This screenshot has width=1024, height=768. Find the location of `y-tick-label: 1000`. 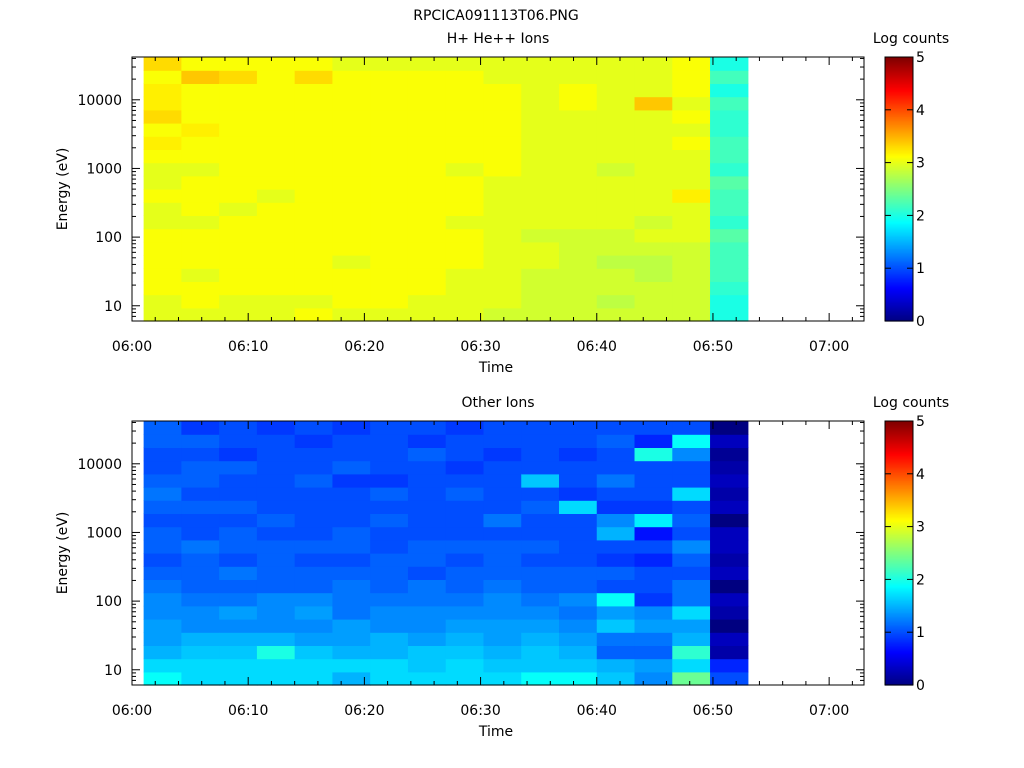

y-tick-label: 1000 is located at coordinates (104, 169).